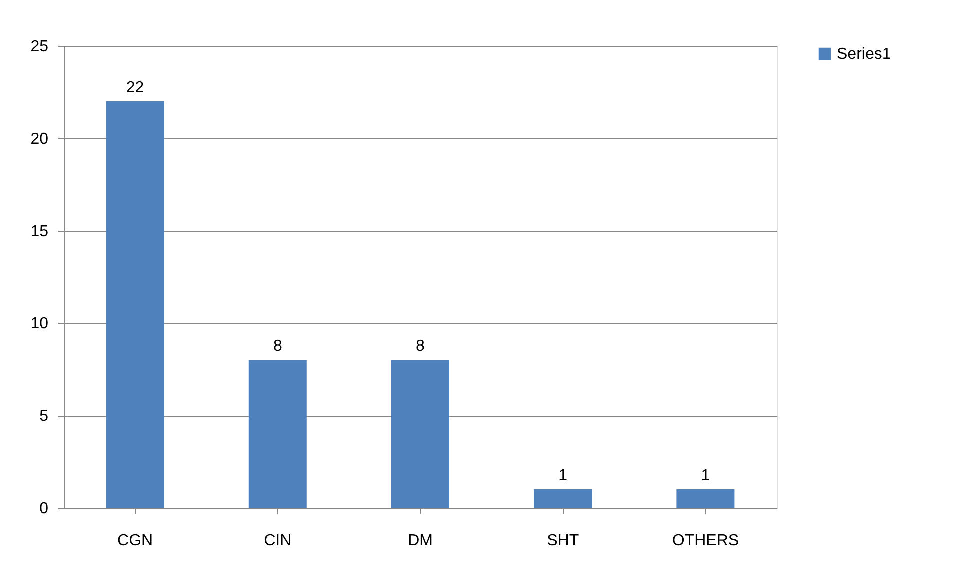  I want to click on y-tick-label: 15, so click(39, 231).